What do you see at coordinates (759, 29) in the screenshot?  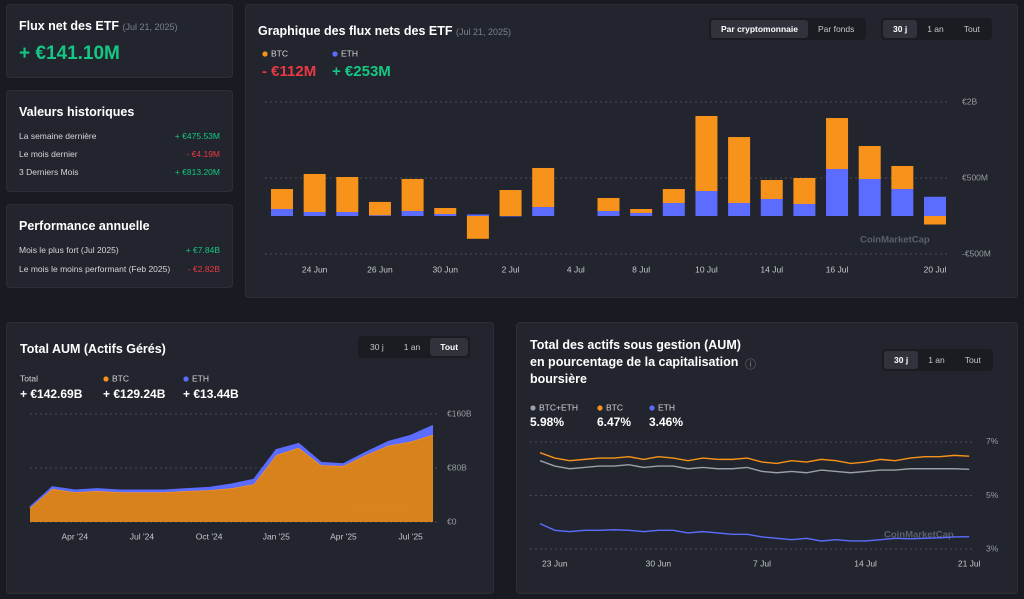 I see `tab: Par cryptomonnaie` at bounding box center [759, 29].